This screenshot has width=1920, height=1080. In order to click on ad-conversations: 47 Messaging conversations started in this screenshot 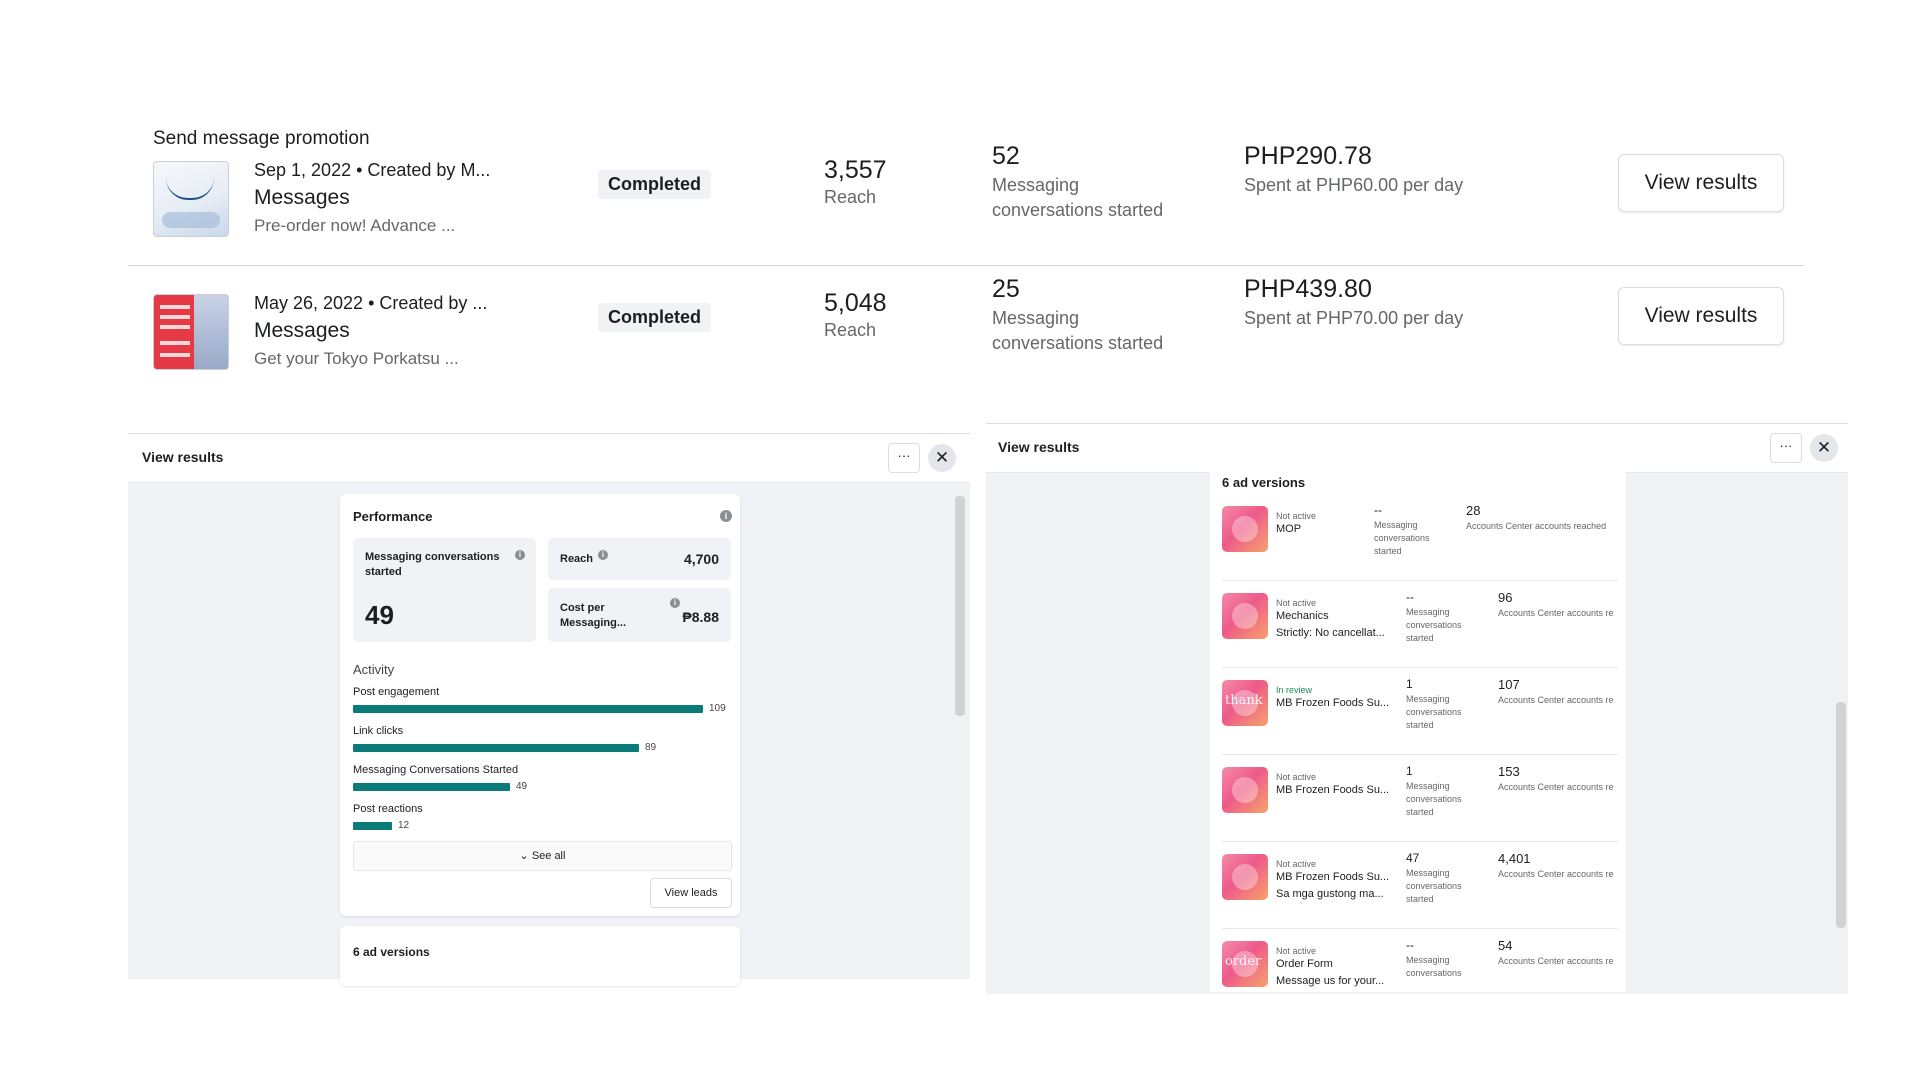, I will do `click(1441, 878)`.